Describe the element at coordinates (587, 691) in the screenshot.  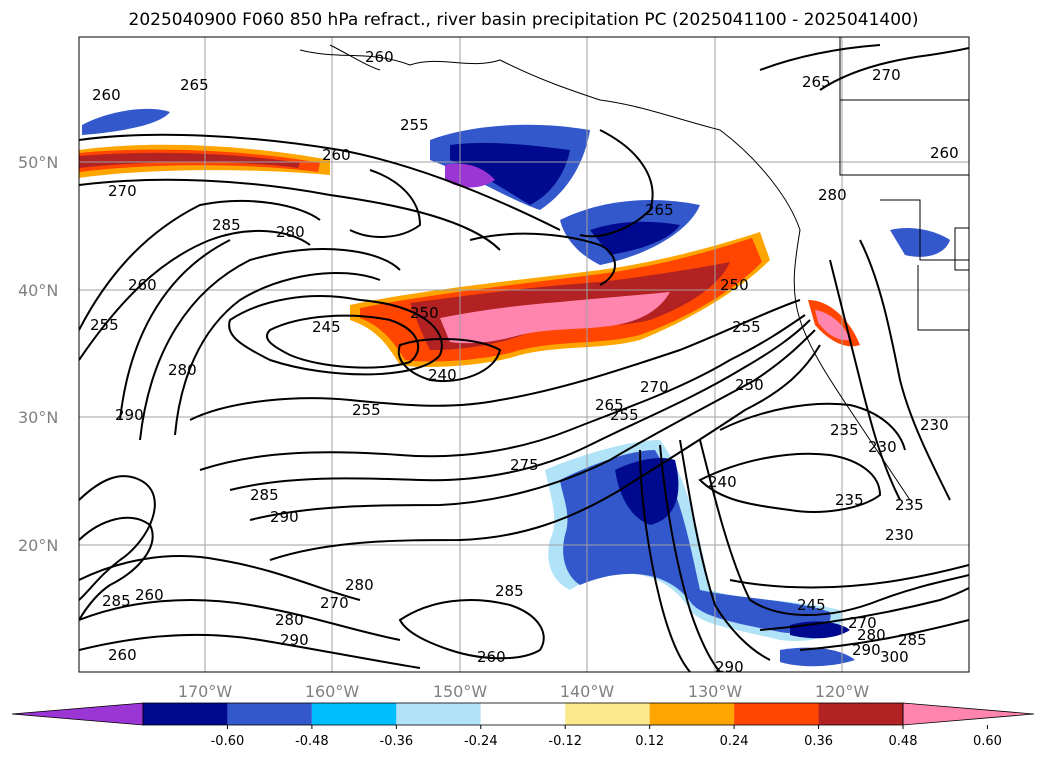
I see `lon-label: 140°W` at that location.